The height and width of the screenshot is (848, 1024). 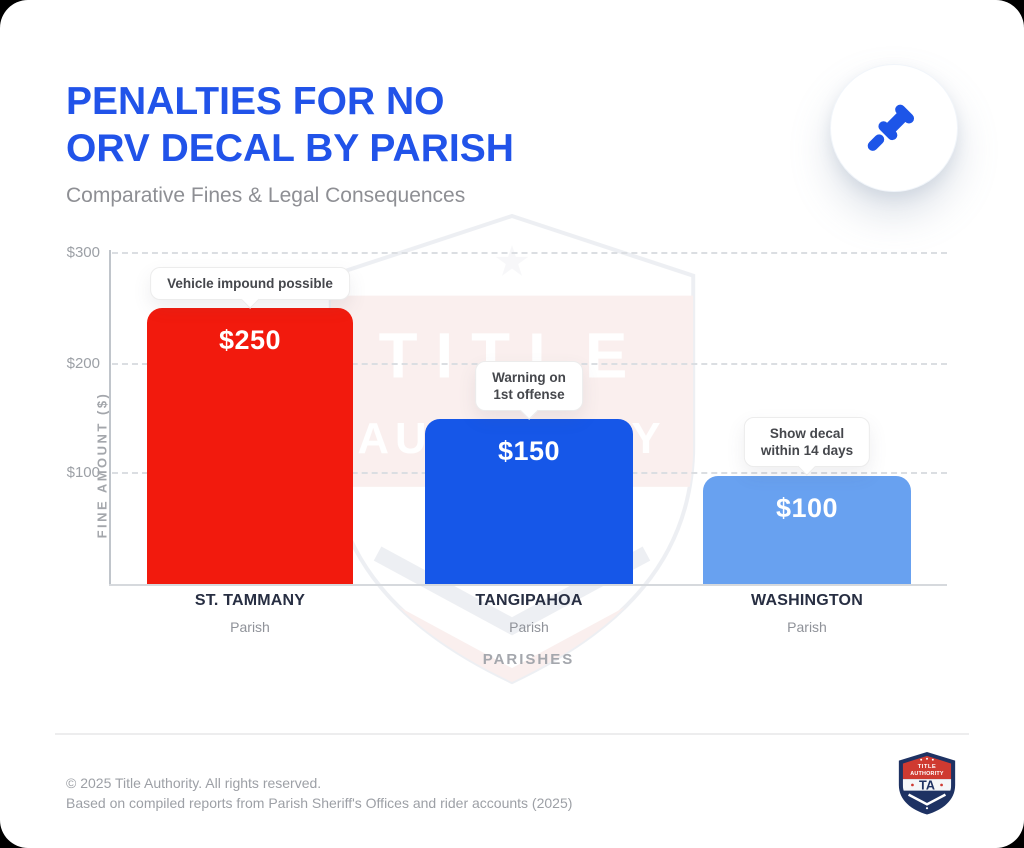 I want to click on x-axis-line, so click(x=528, y=585).